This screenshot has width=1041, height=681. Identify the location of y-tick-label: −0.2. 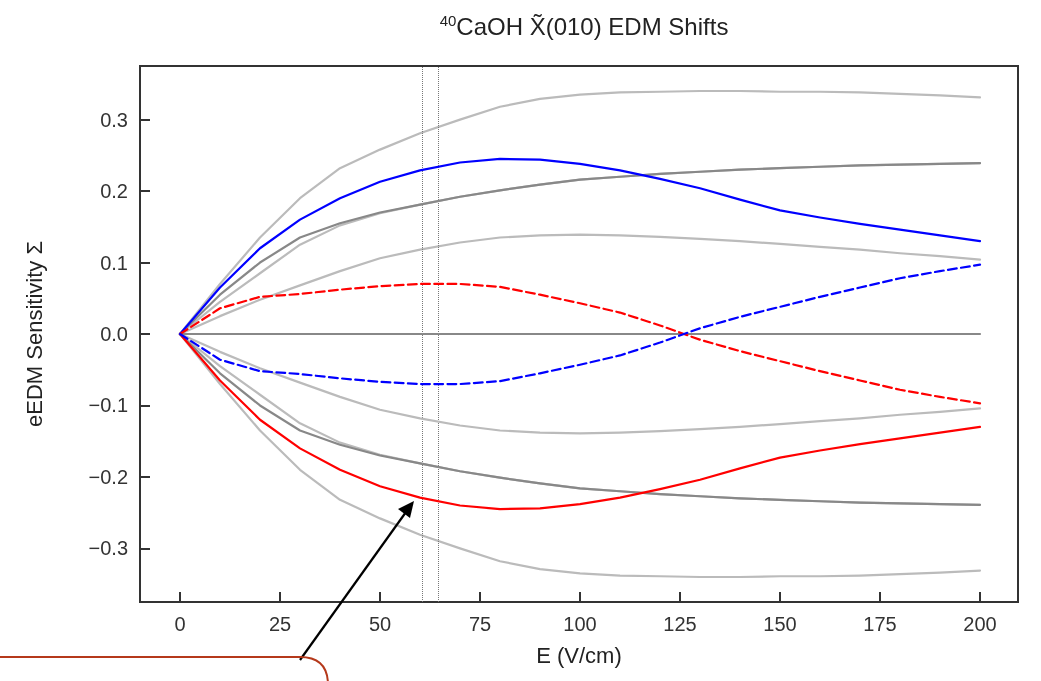
(108, 476).